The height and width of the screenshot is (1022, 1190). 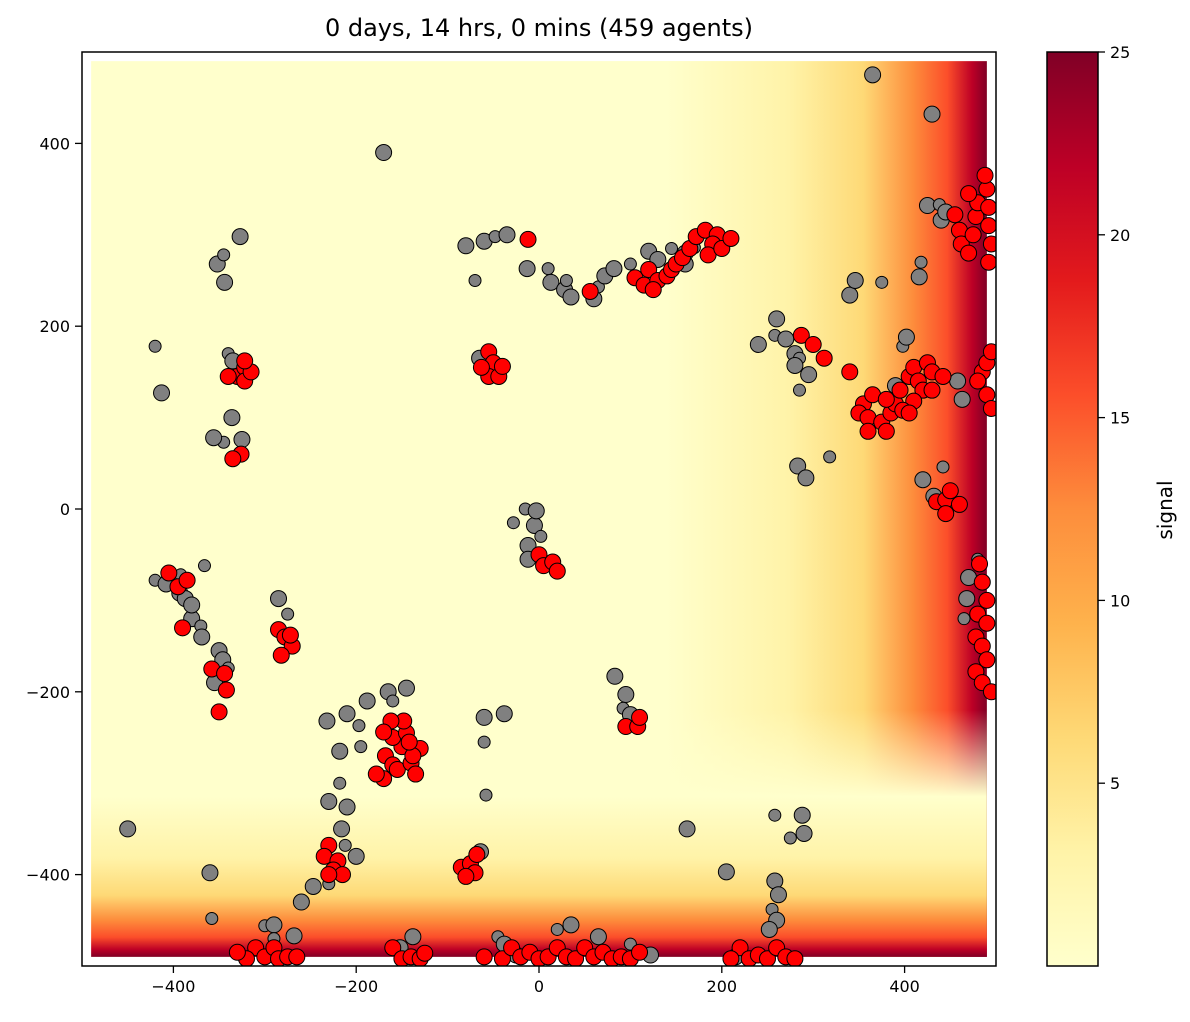 What do you see at coordinates (904, 986) in the screenshot?
I see `x-tick-label: 400` at bounding box center [904, 986].